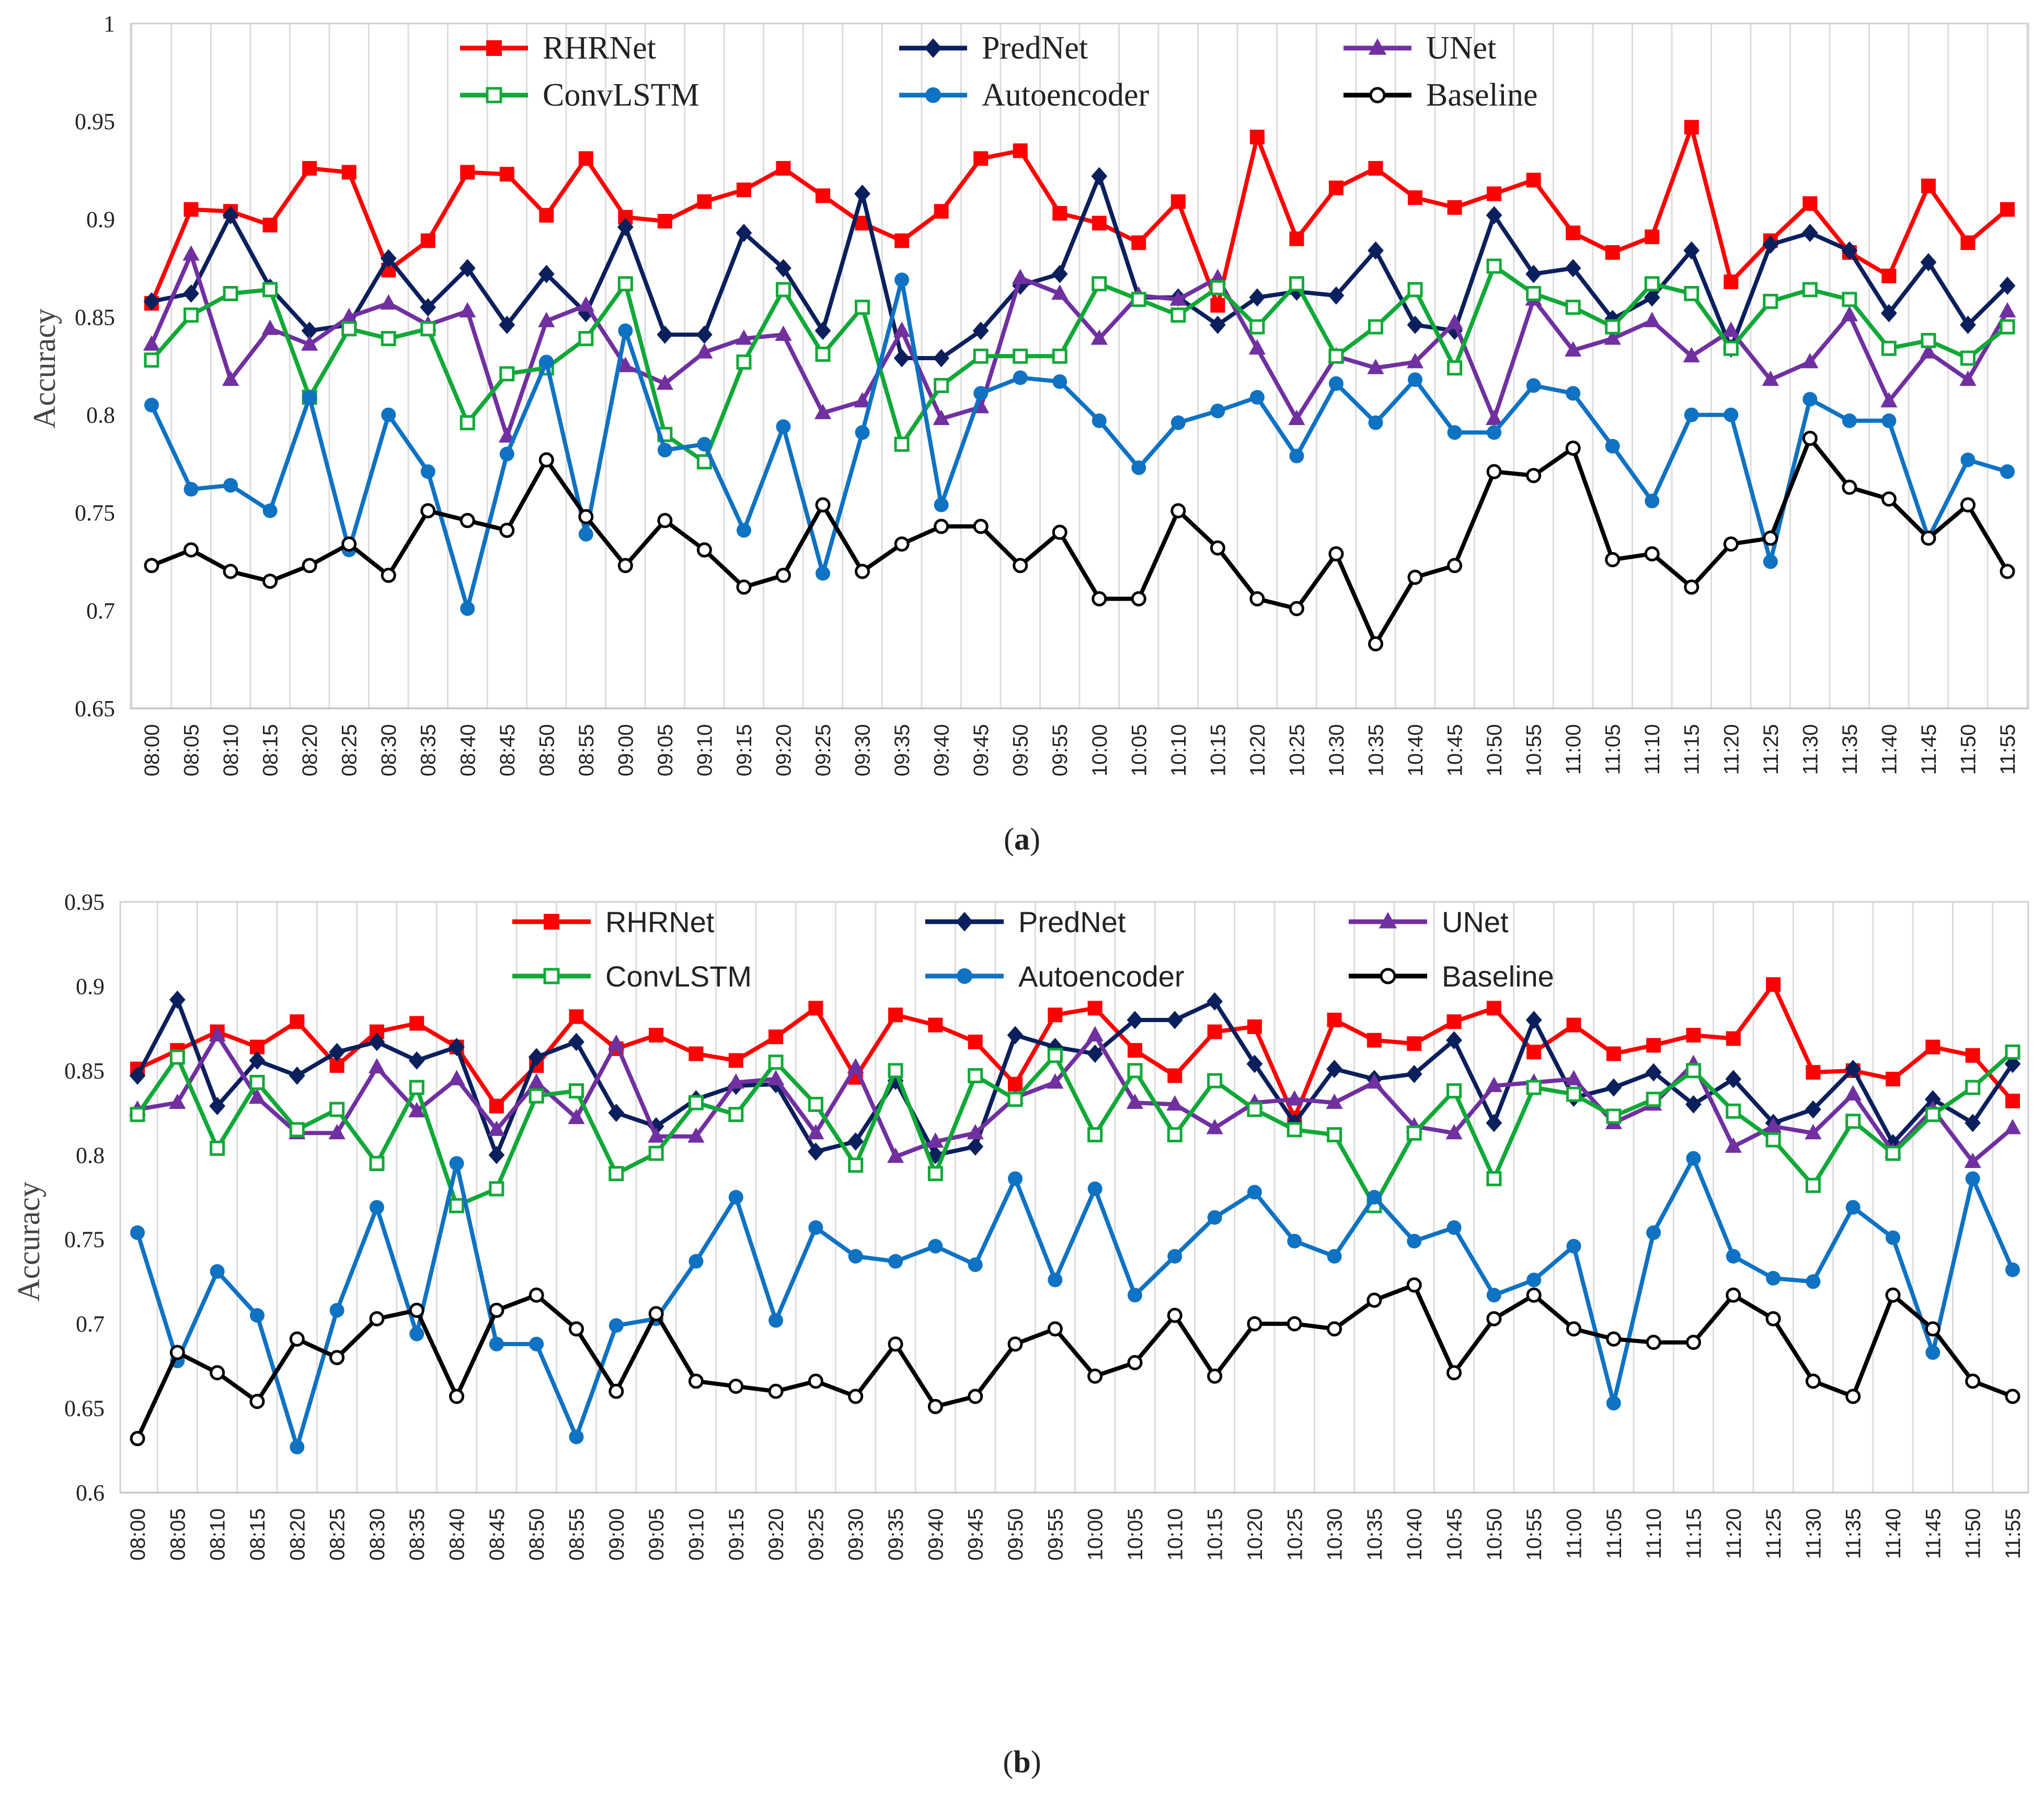  What do you see at coordinates (1735, 1533) in the screenshot?
I see `x-tick-label: 11:20` at bounding box center [1735, 1533].